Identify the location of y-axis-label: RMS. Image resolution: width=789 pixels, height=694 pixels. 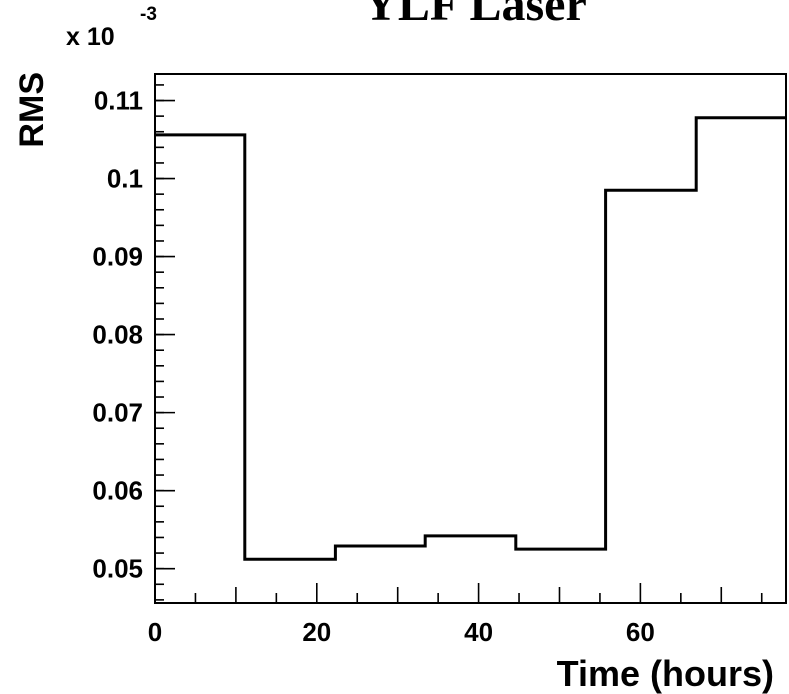
(32, 110).